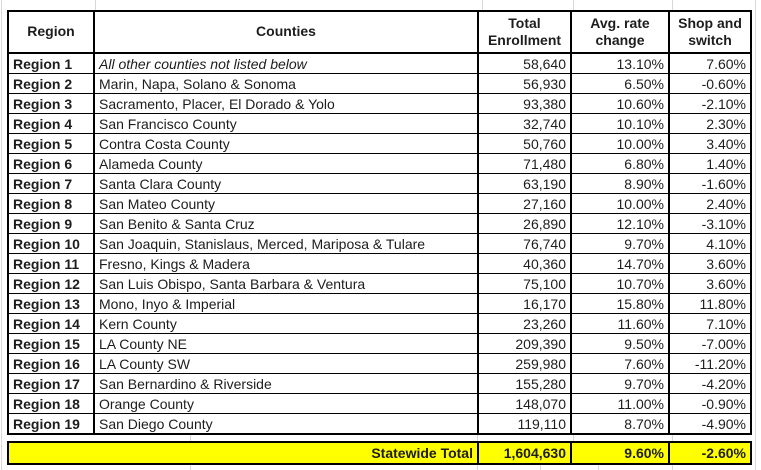 Image resolution: width=761 pixels, height=470 pixels. Describe the element at coordinates (709, 163) in the screenshot. I see `cell-shop: 1.40%` at that location.